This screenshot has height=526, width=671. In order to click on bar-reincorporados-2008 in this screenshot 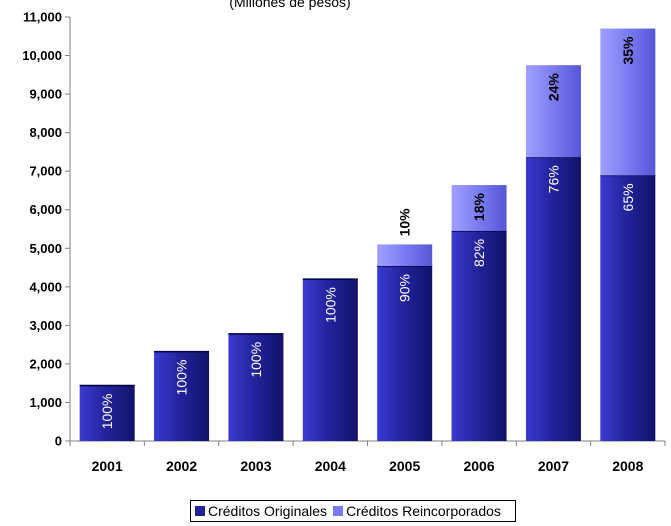, I will do `click(628, 102)`.